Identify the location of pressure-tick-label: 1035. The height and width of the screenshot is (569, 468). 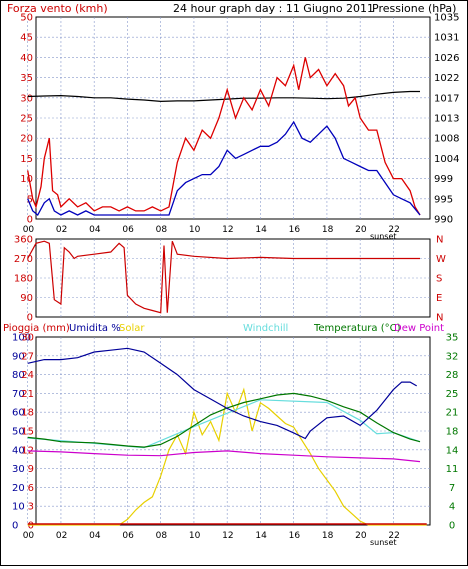
(446, 18).